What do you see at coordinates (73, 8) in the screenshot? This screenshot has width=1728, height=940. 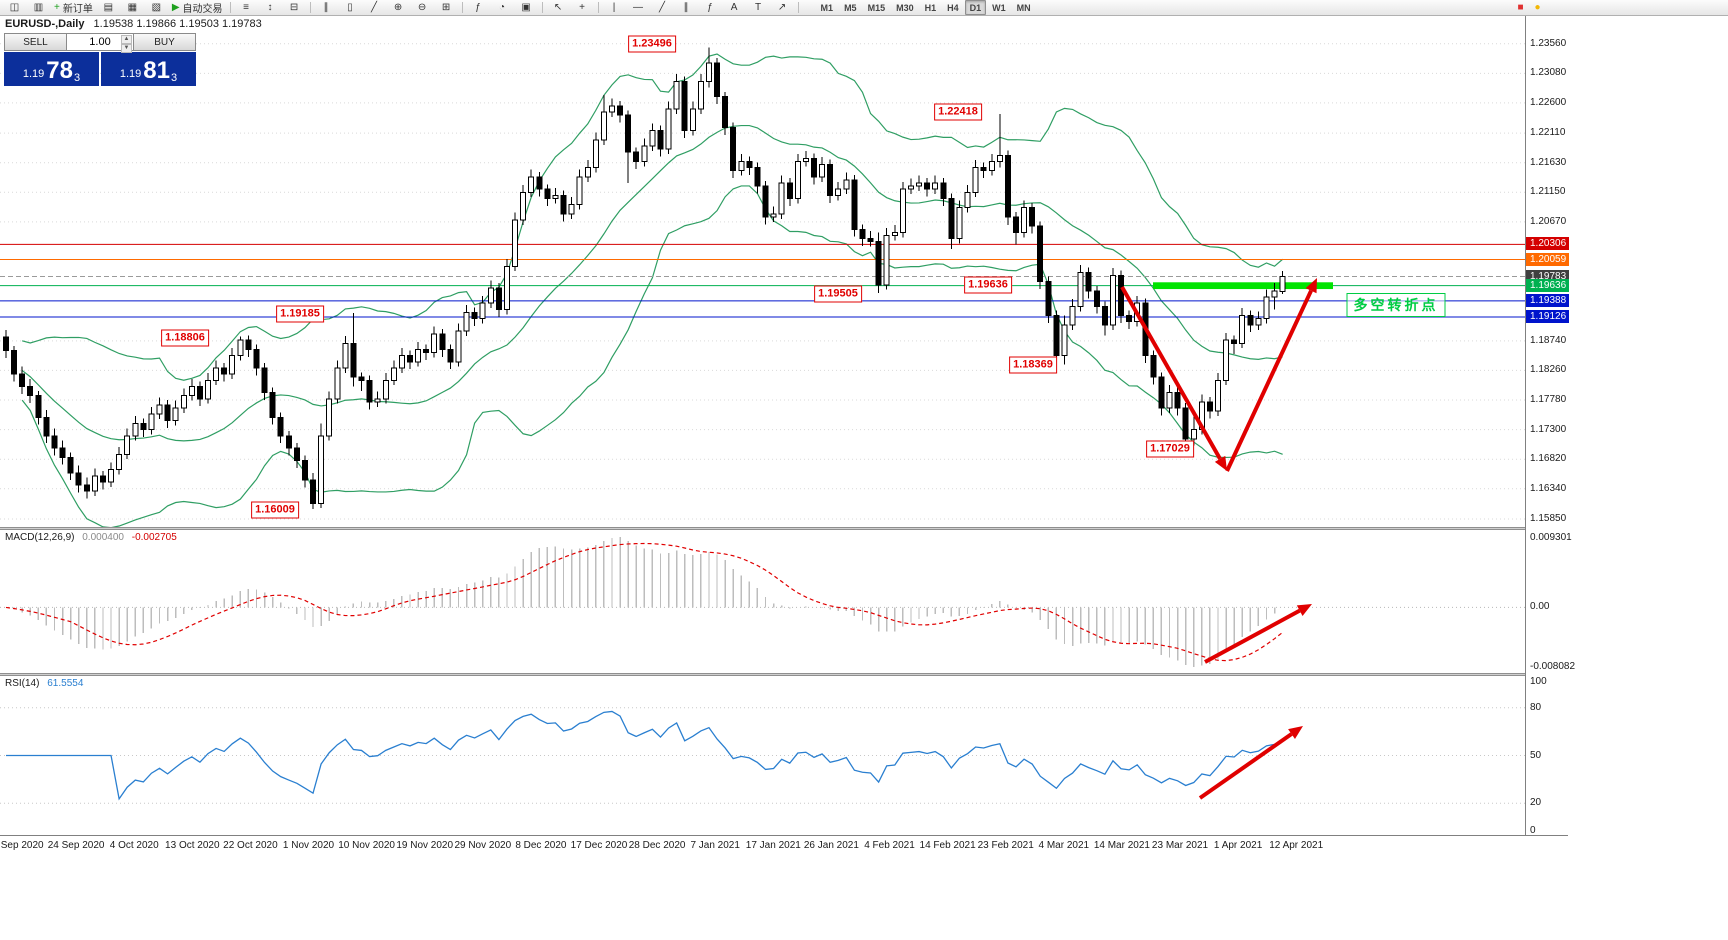 I see `new-order-button: + 新订单` at bounding box center [73, 8].